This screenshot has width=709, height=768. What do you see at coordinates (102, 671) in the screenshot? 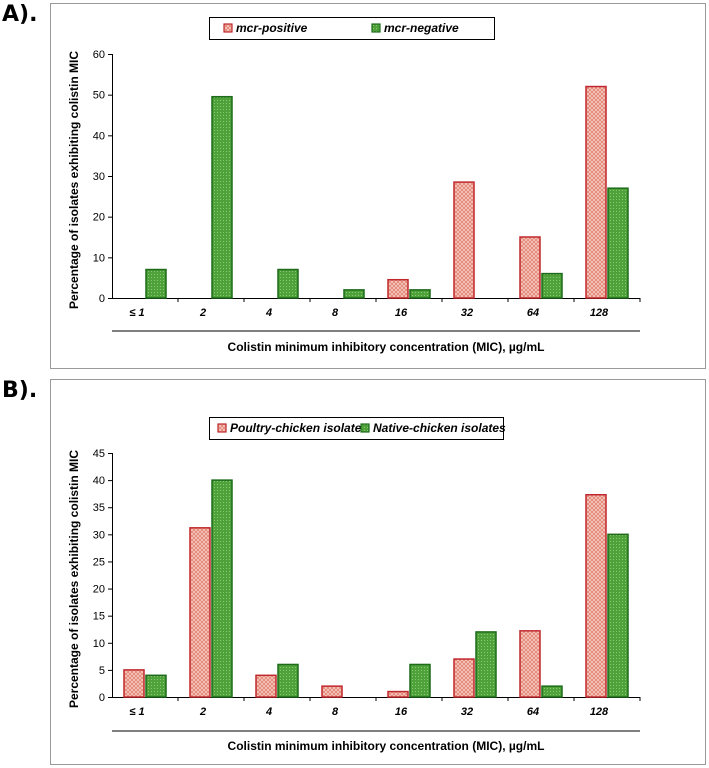
I see `y-tick-label: 5` at bounding box center [102, 671].